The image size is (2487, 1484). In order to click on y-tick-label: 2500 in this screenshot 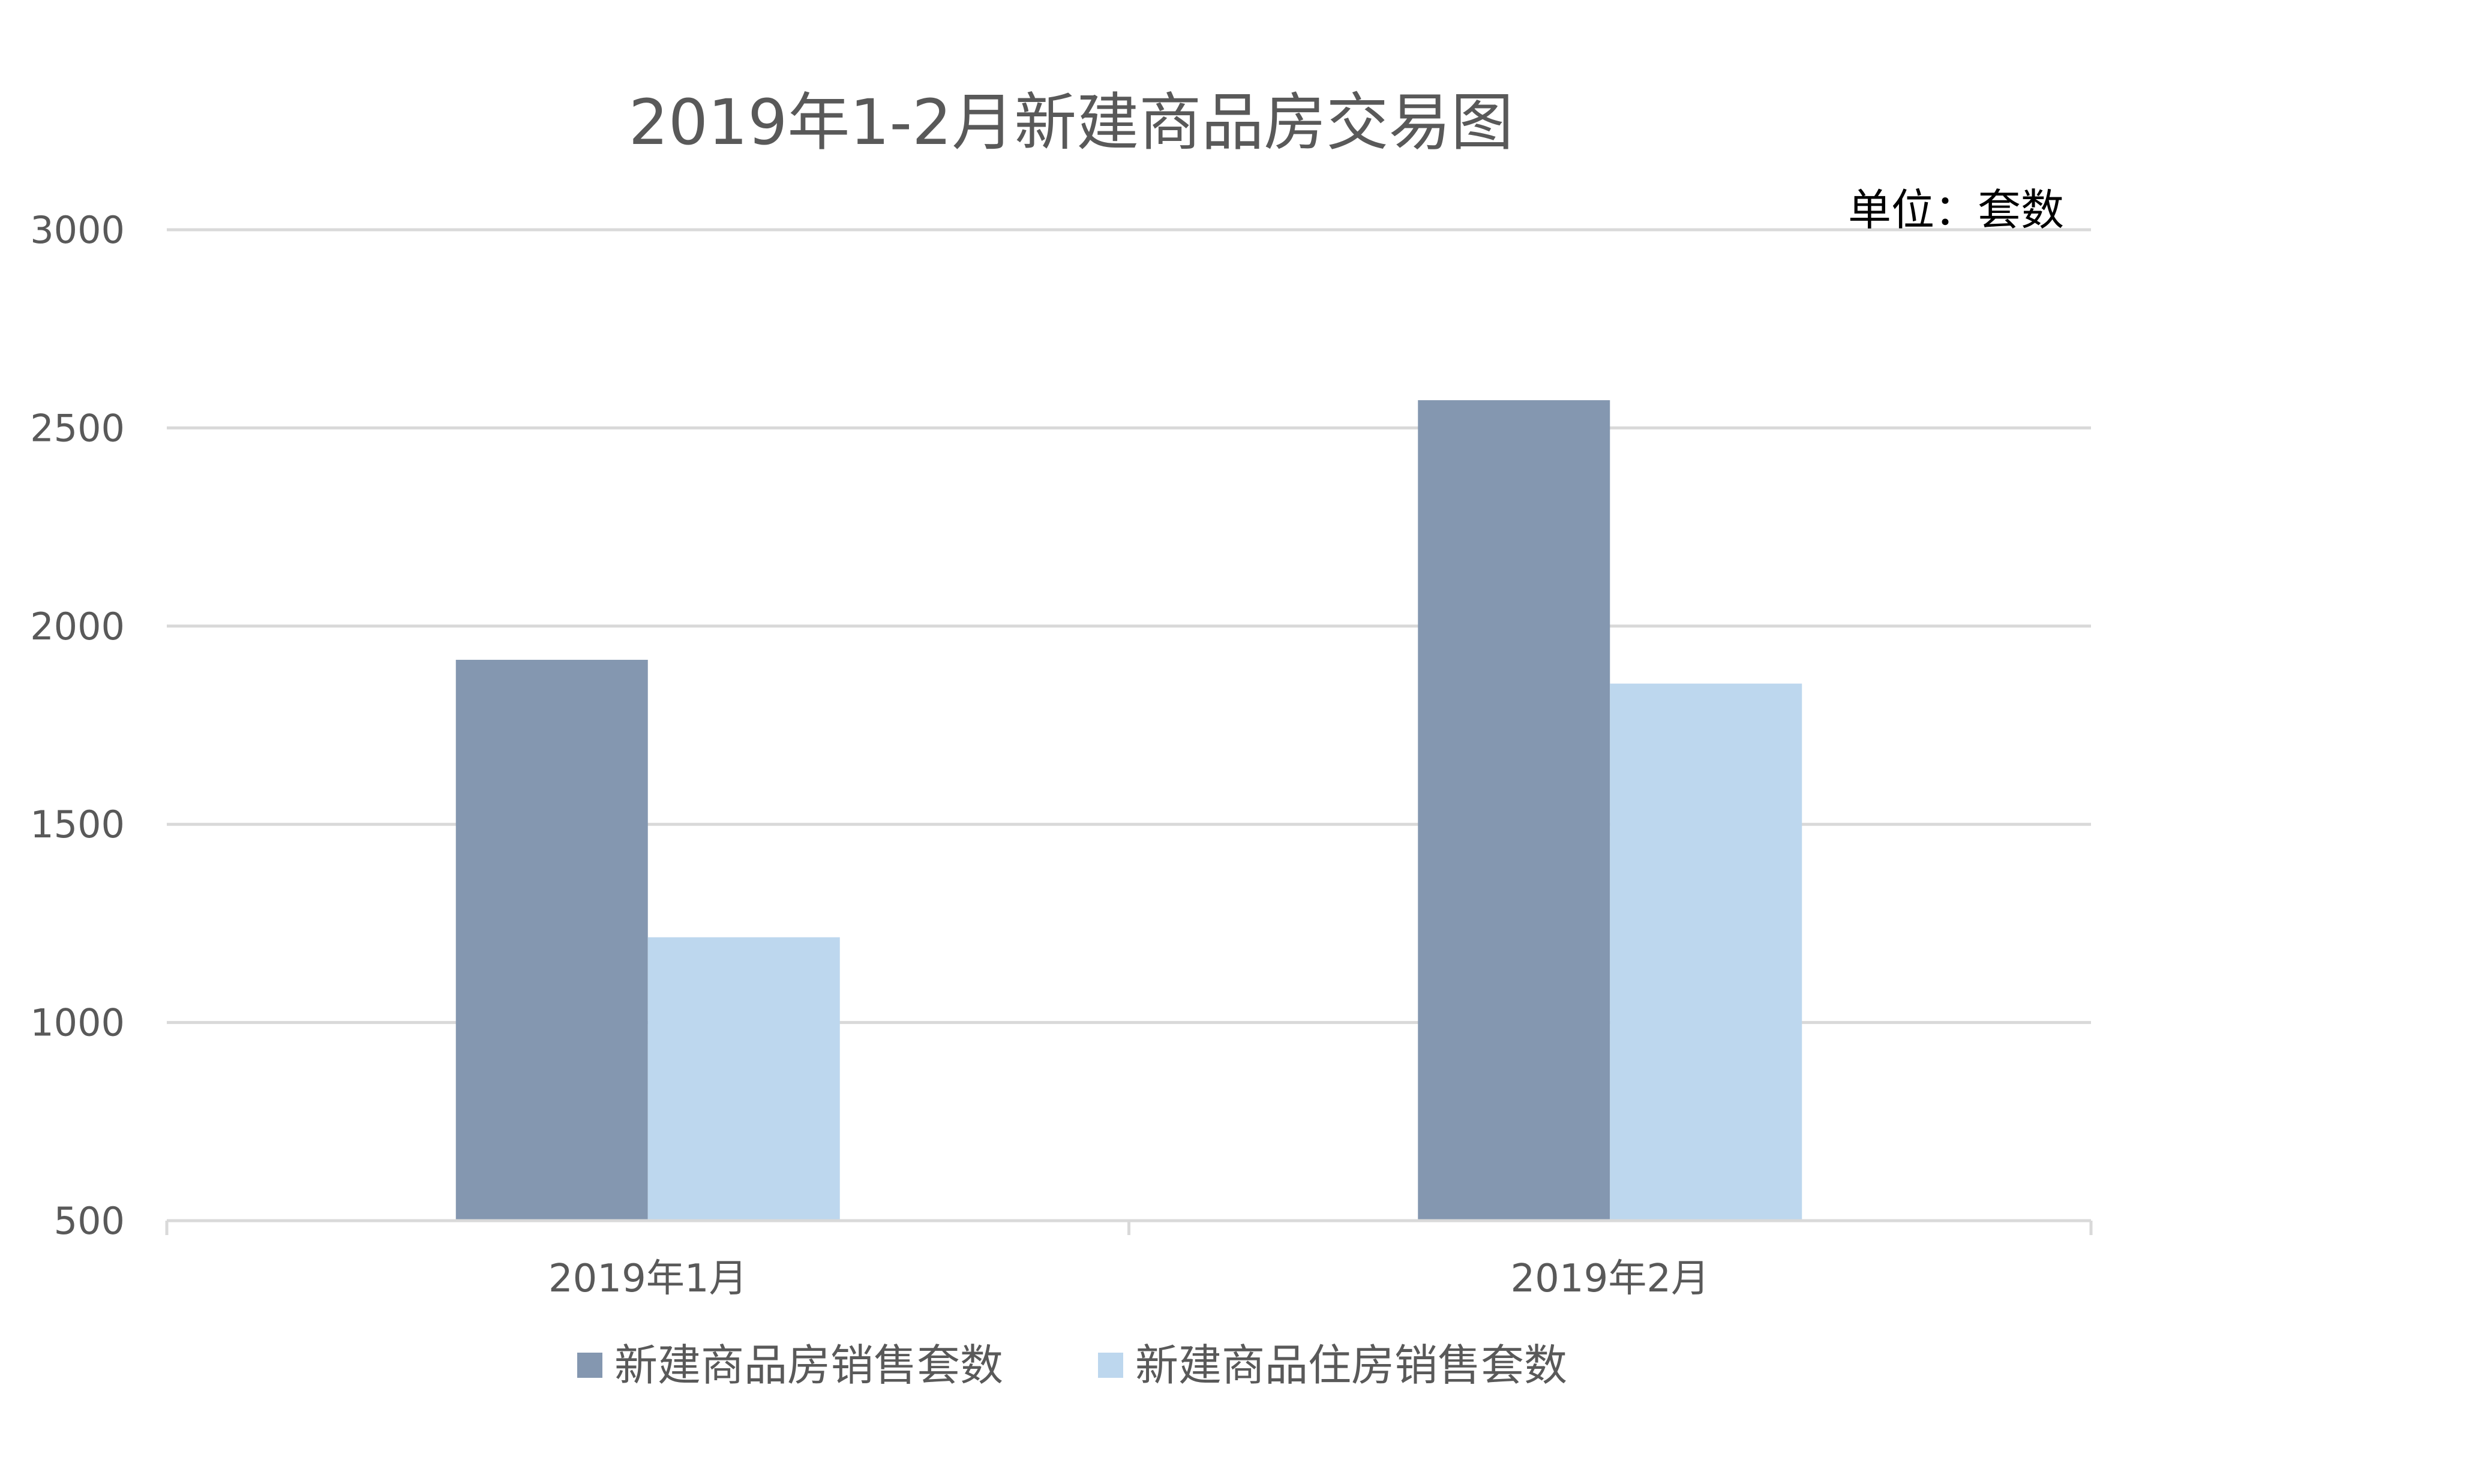, I will do `click(78, 428)`.